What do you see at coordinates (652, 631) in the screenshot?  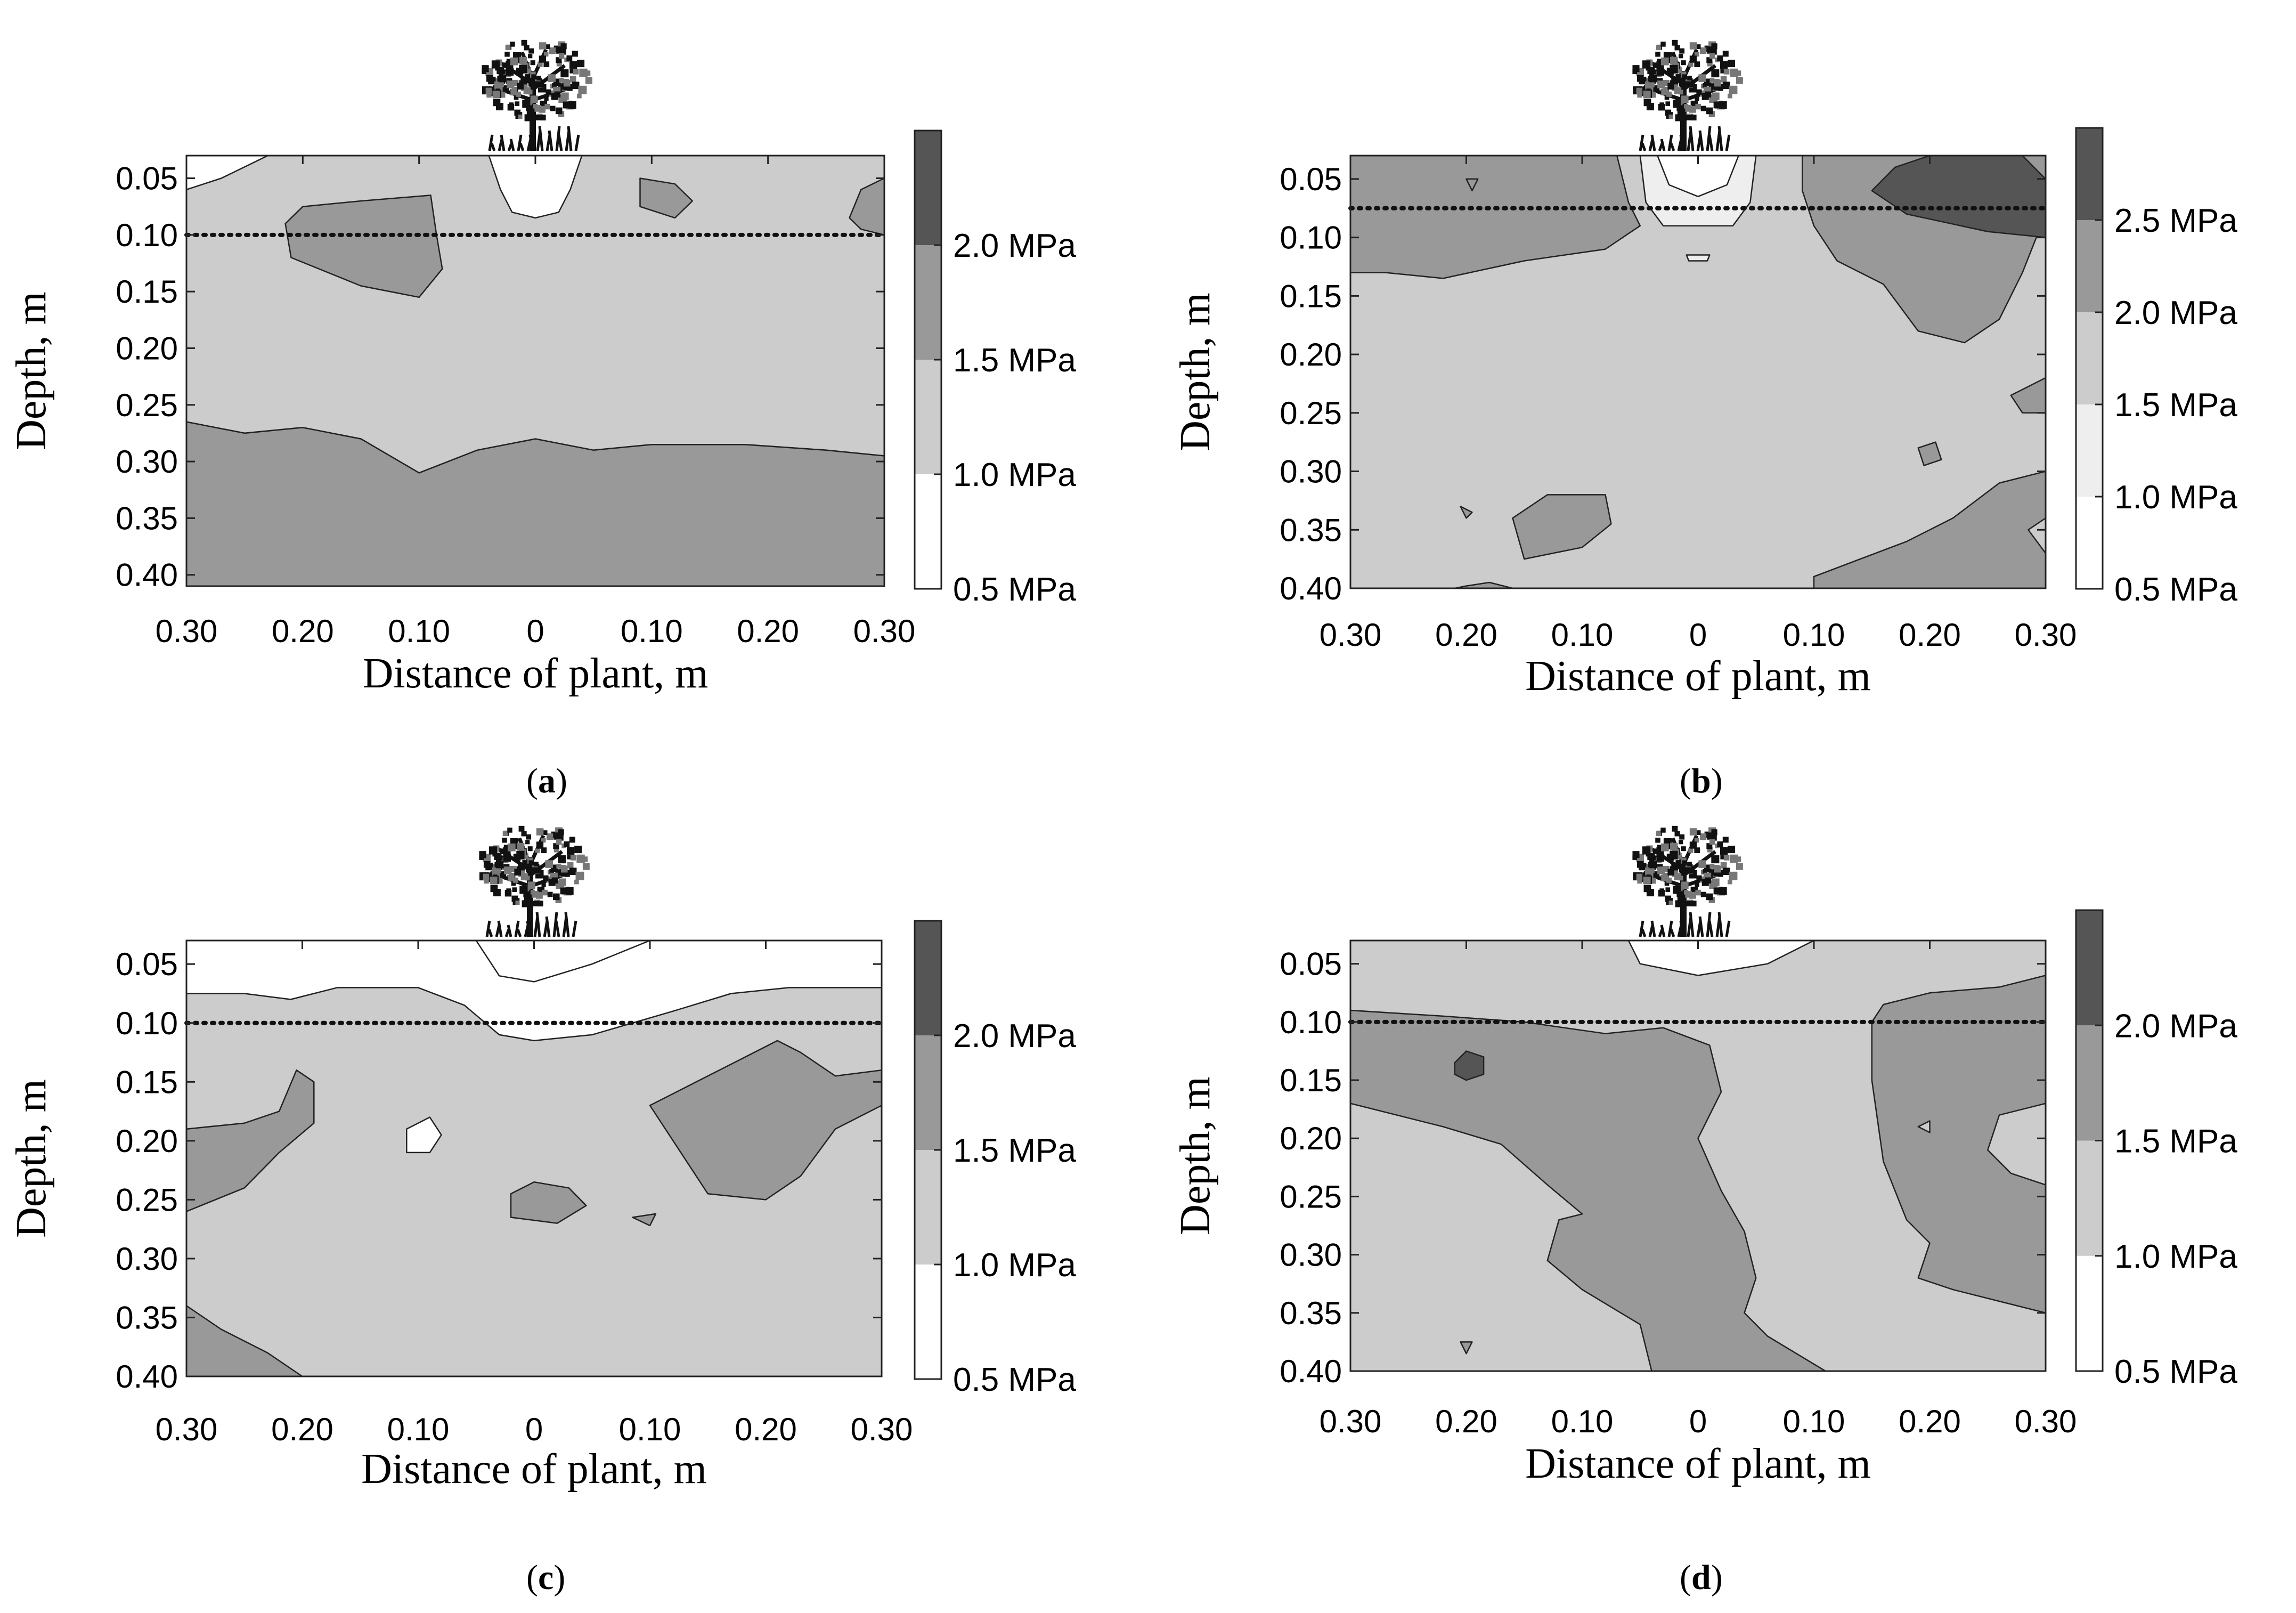 I see `x-tick-label: 0.10` at bounding box center [652, 631].